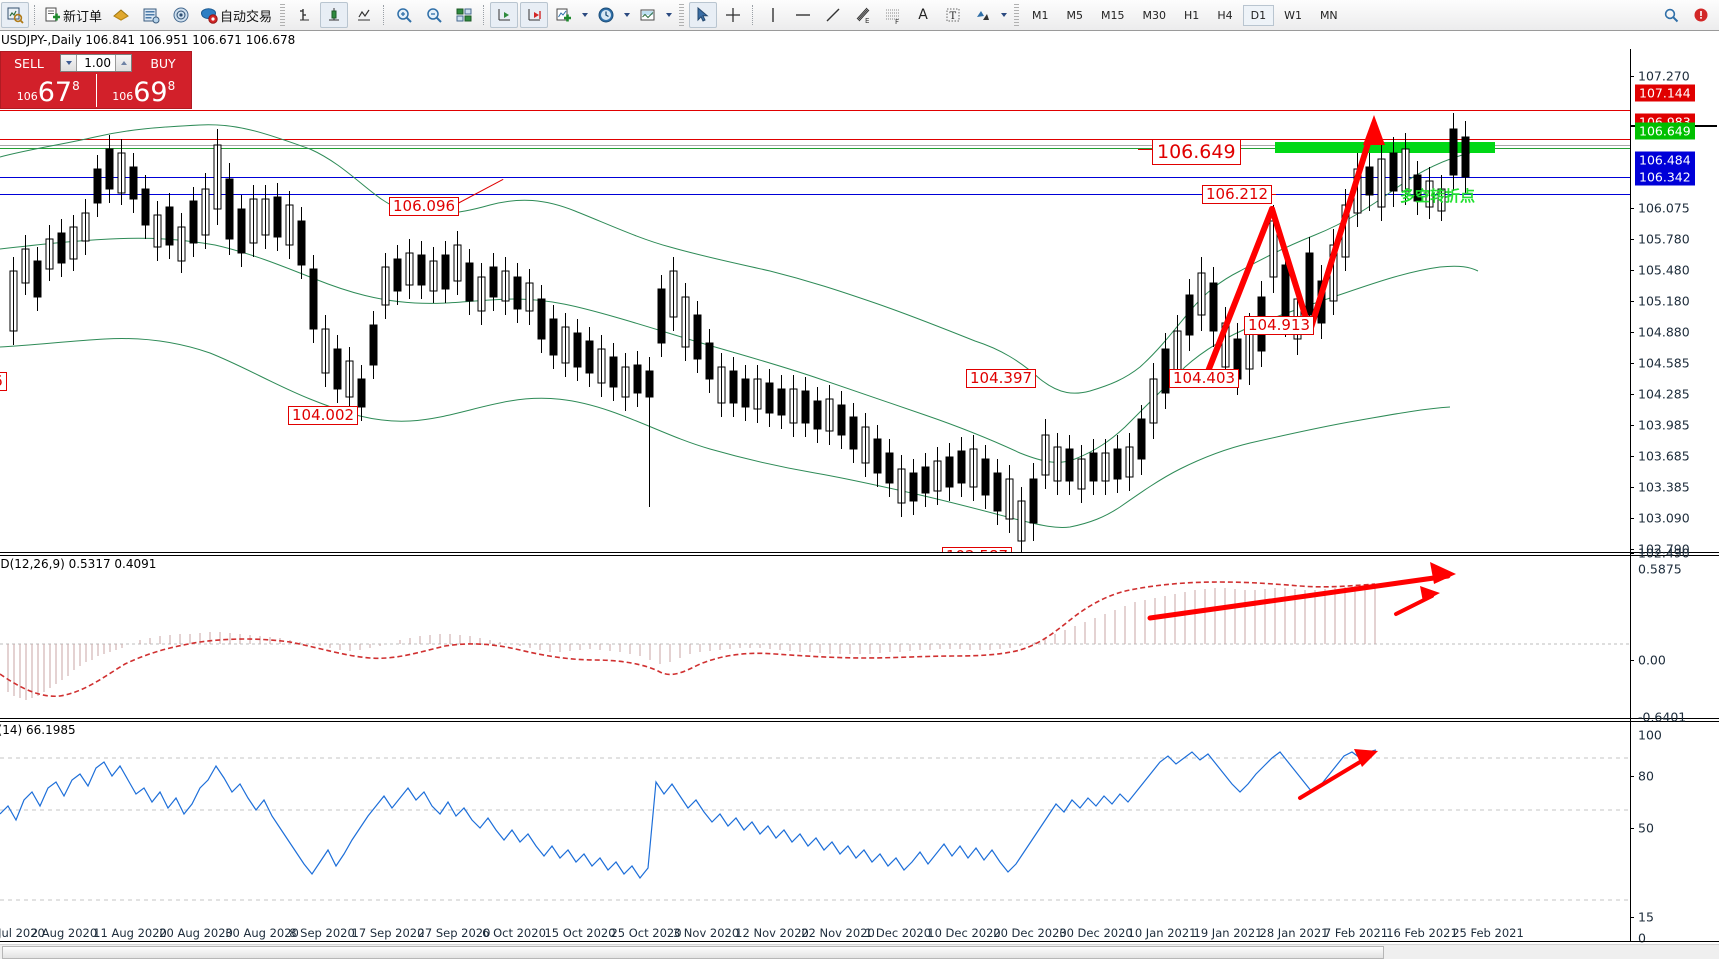 This screenshot has height=959, width=1719. Describe the element at coordinates (151, 15) in the screenshot. I see `navigator-icon` at that location.